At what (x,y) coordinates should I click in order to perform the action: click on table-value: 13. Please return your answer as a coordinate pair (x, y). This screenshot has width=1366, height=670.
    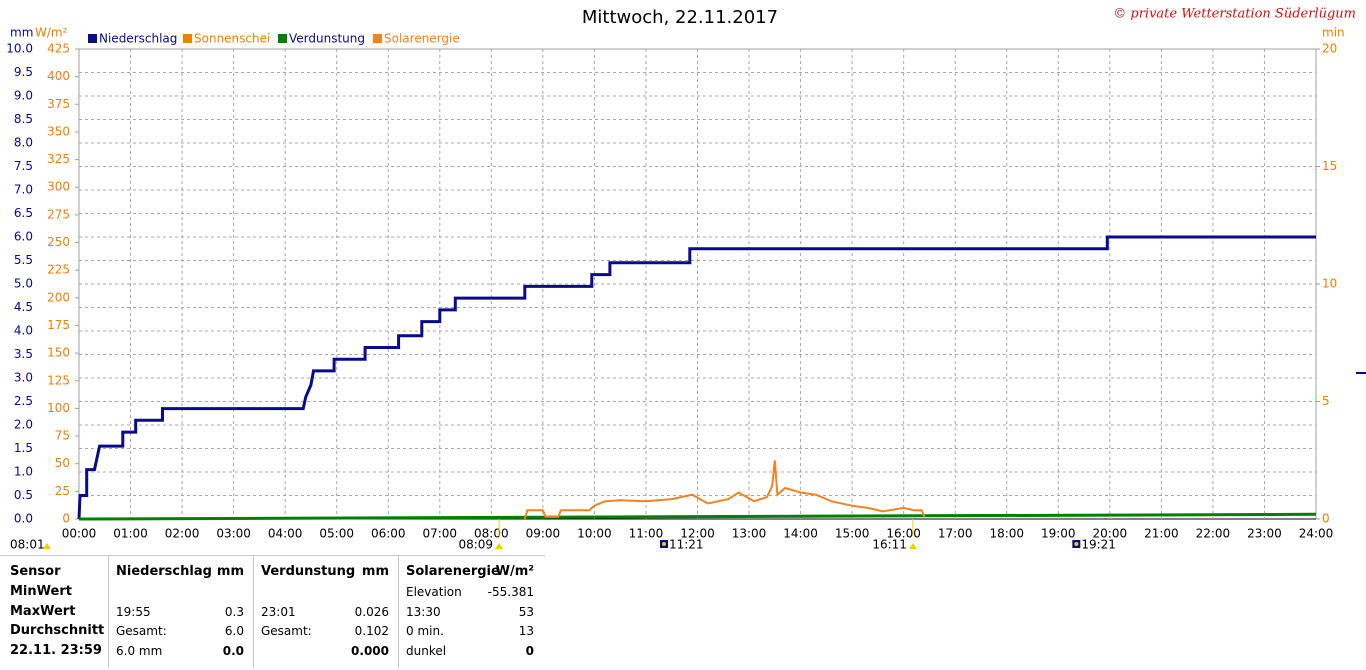
    Looking at the image, I should click on (526, 631).